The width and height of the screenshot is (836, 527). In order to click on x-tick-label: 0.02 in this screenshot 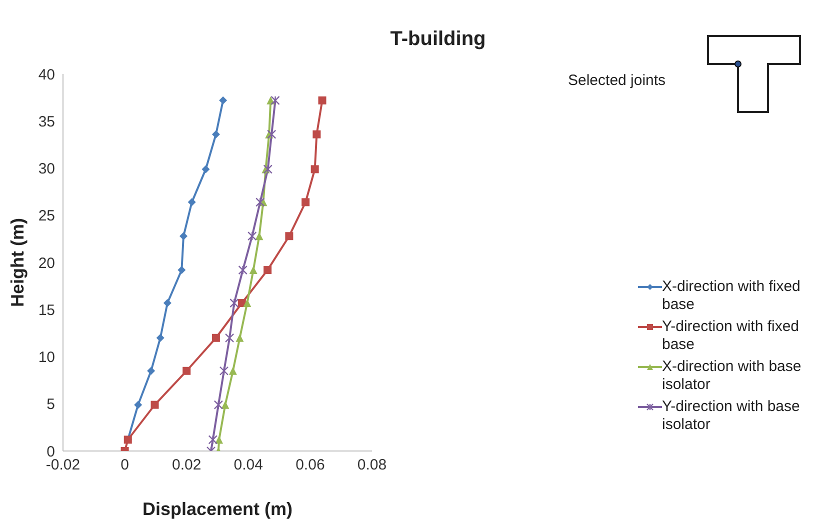, I will do `click(187, 465)`.